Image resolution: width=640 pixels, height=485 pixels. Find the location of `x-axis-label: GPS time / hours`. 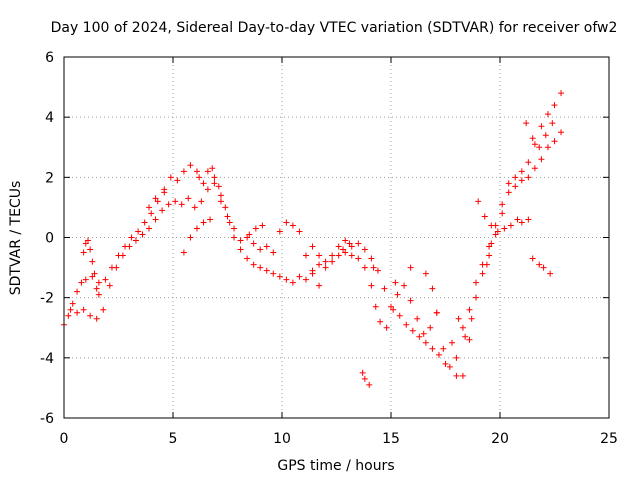

x-axis-label: GPS time / hours is located at coordinates (335, 466).